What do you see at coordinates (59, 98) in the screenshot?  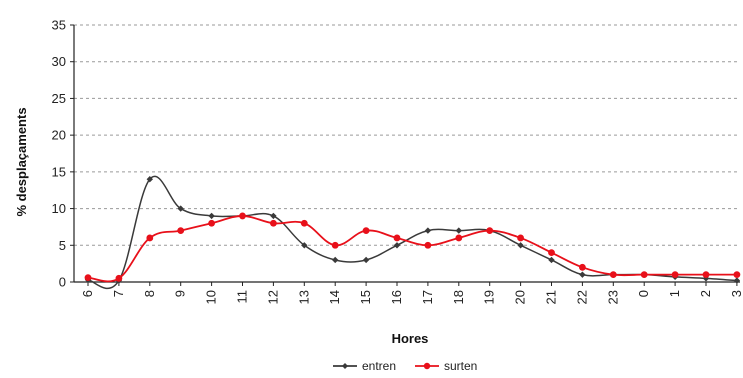 I see `y-tick-label: 25` at bounding box center [59, 98].